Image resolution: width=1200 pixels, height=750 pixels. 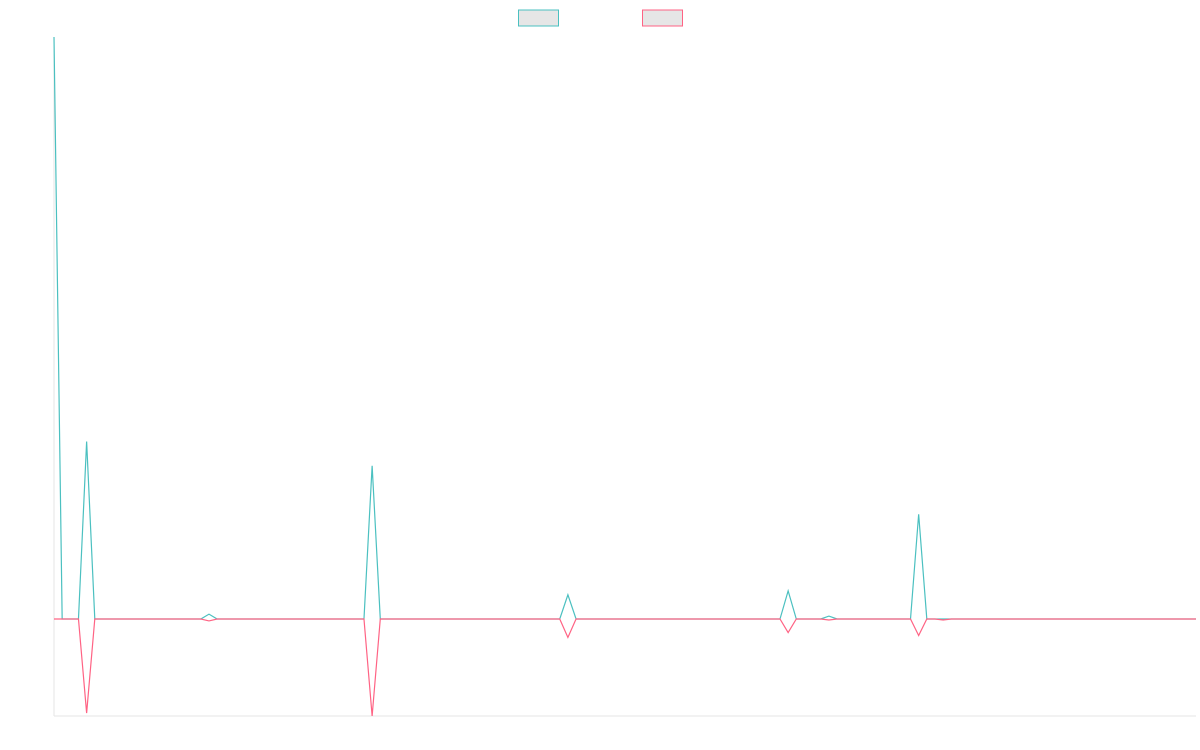 What do you see at coordinates (600, 18) in the screenshot?
I see `legend` at bounding box center [600, 18].